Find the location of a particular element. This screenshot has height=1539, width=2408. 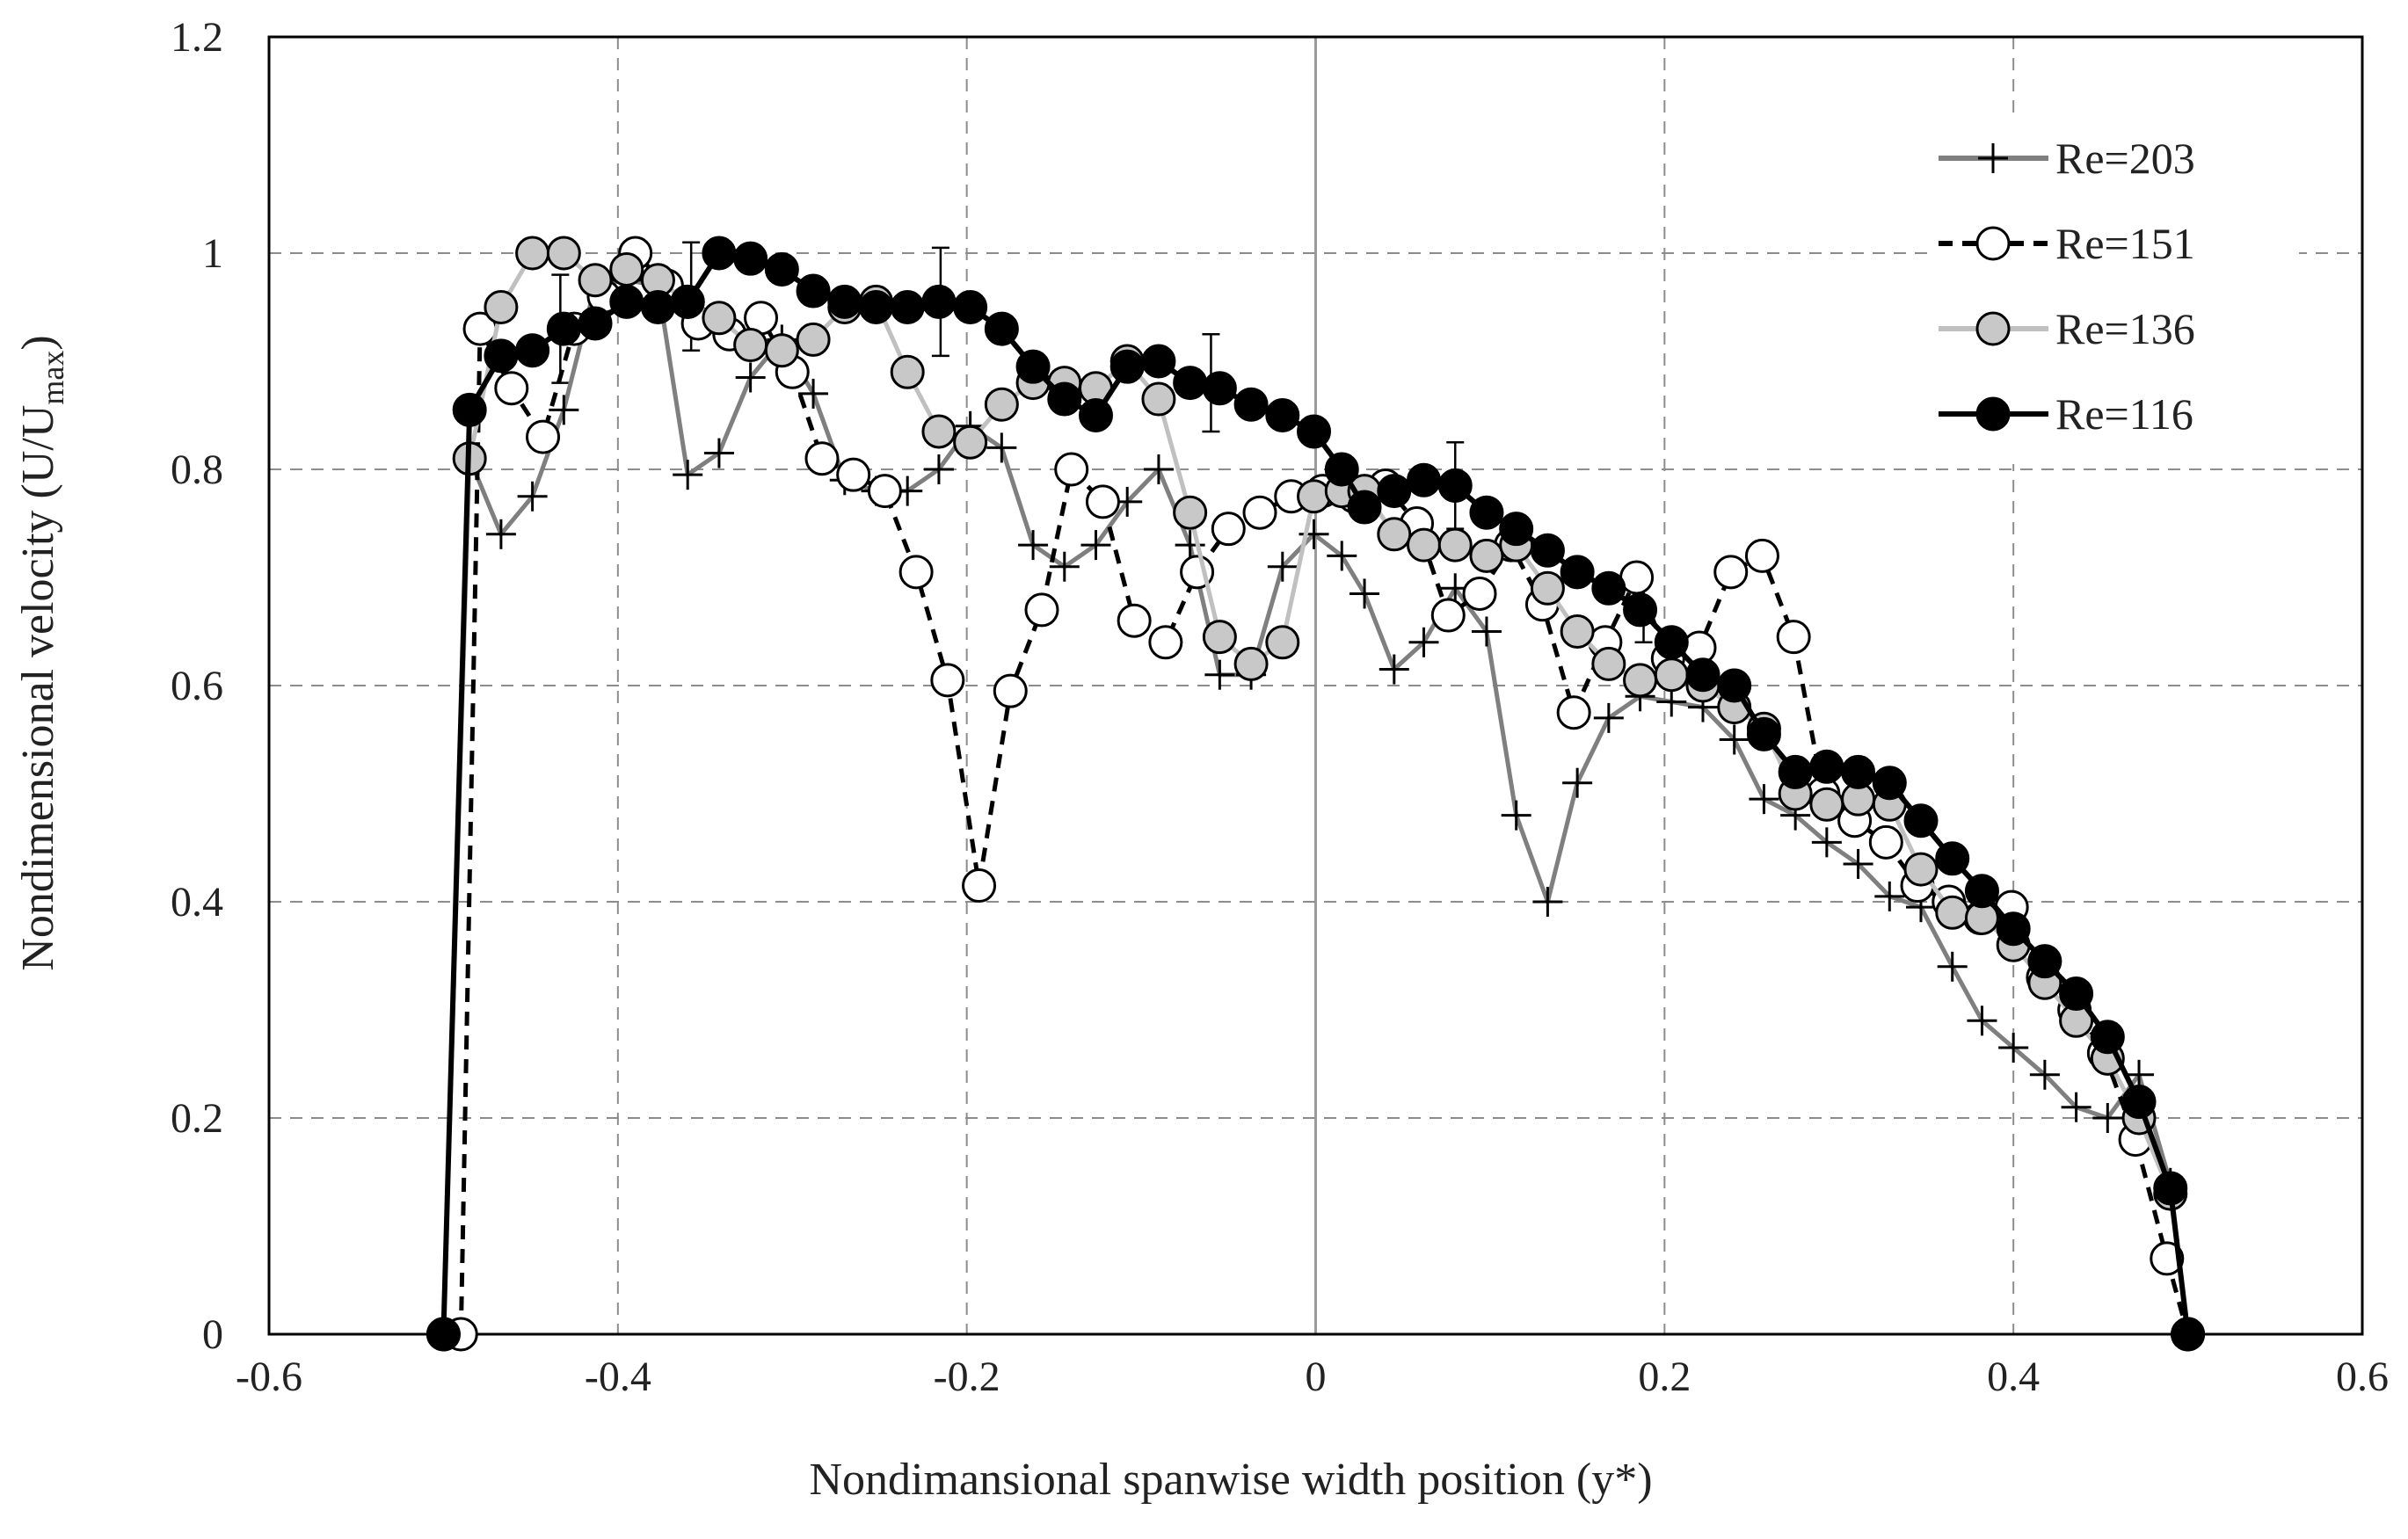

x-tick-label: -0.6 is located at coordinates (269, 1377).